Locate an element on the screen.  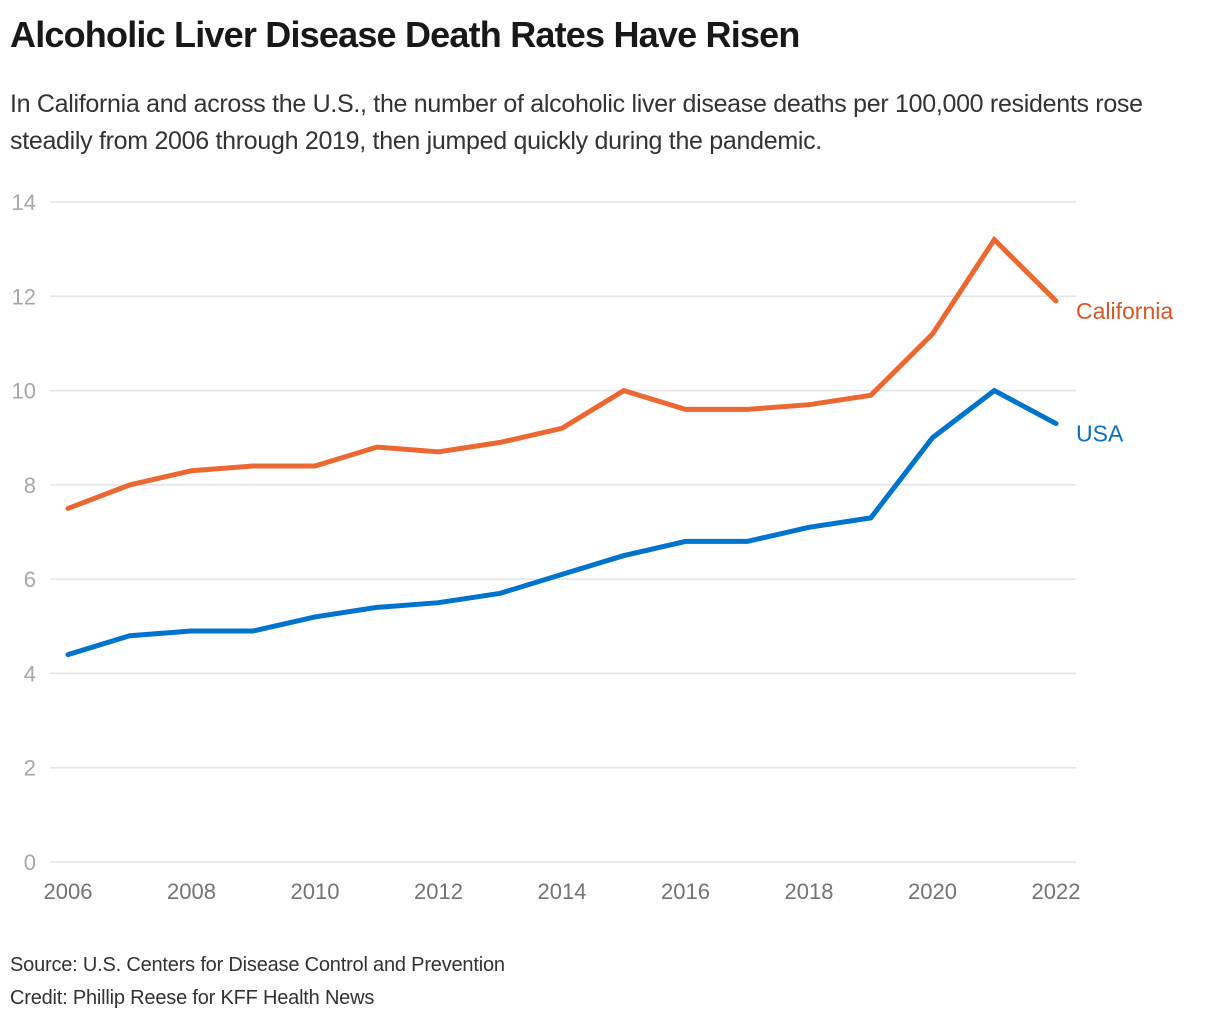
y-tick-label: 8 is located at coordinates (30, 485).